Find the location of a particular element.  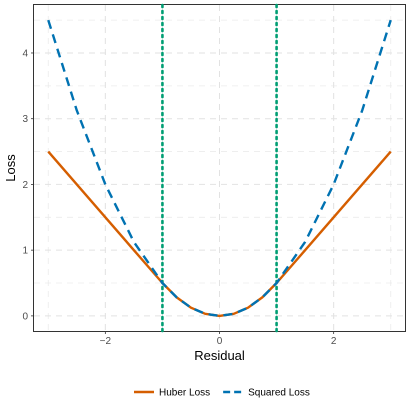

y-tick-label: 1 is located at coordinates (25, 251).